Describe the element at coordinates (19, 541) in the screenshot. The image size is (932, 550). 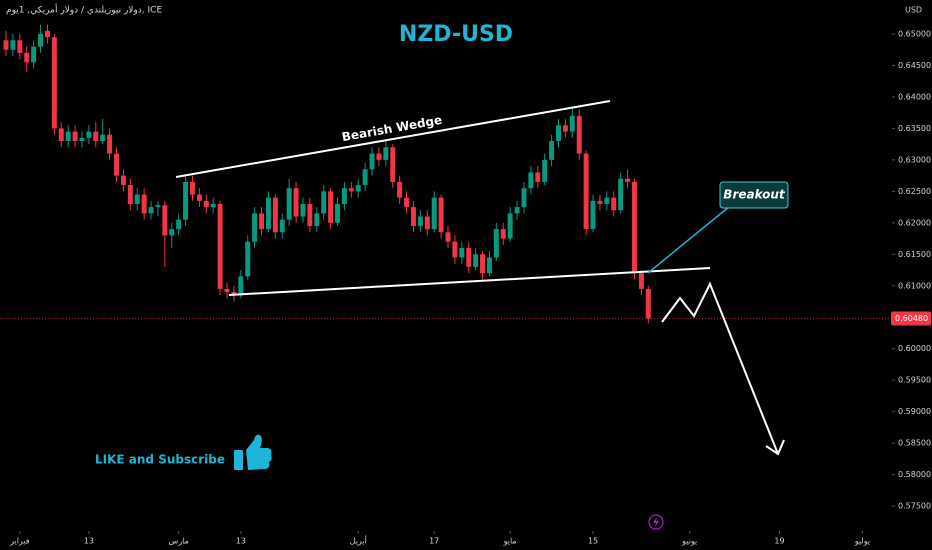
I see `x-tick-label: فبراير` at that location.